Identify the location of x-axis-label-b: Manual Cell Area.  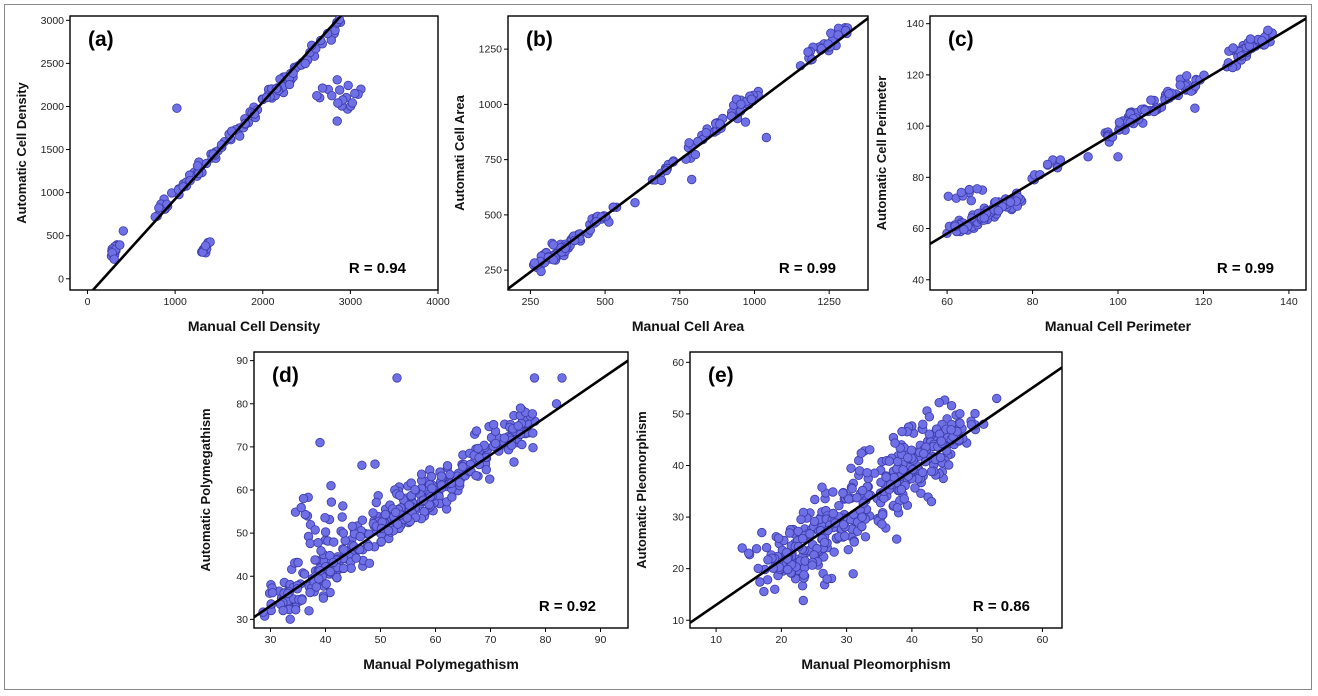
(688, 326).